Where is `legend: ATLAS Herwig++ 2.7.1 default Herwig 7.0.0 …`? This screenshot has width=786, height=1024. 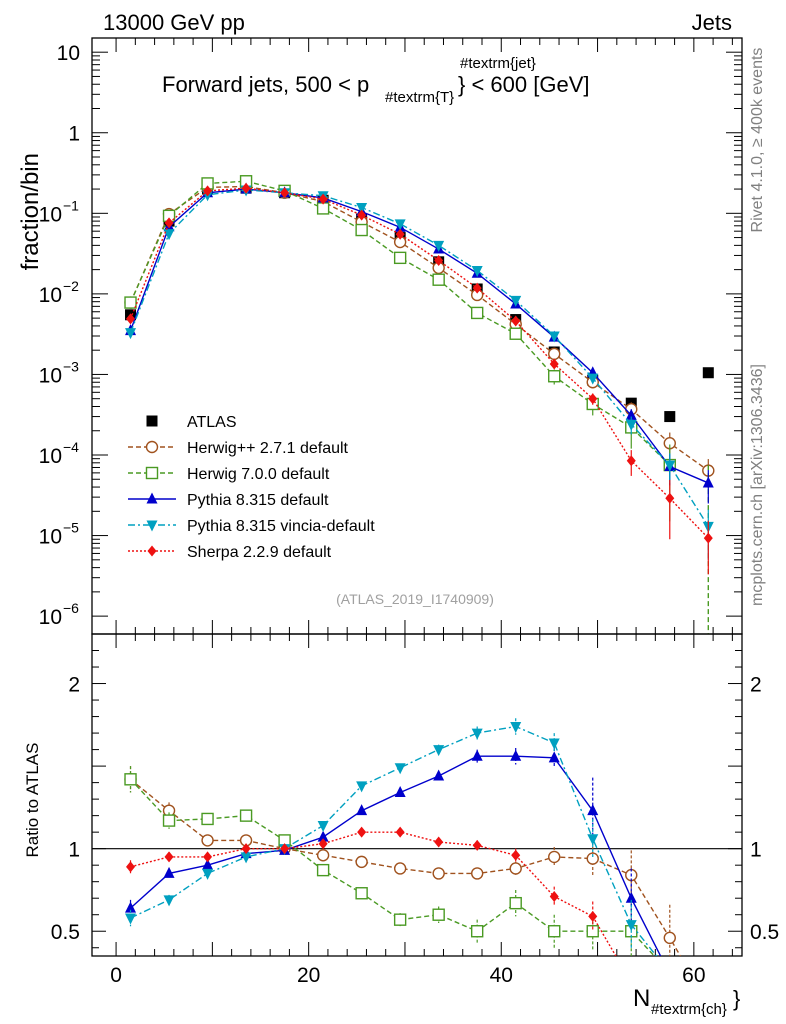
legend: ATLAS Herwig++ 2.7.1 default Herwig 7.0.0 … is located at coordinates (251, 487).